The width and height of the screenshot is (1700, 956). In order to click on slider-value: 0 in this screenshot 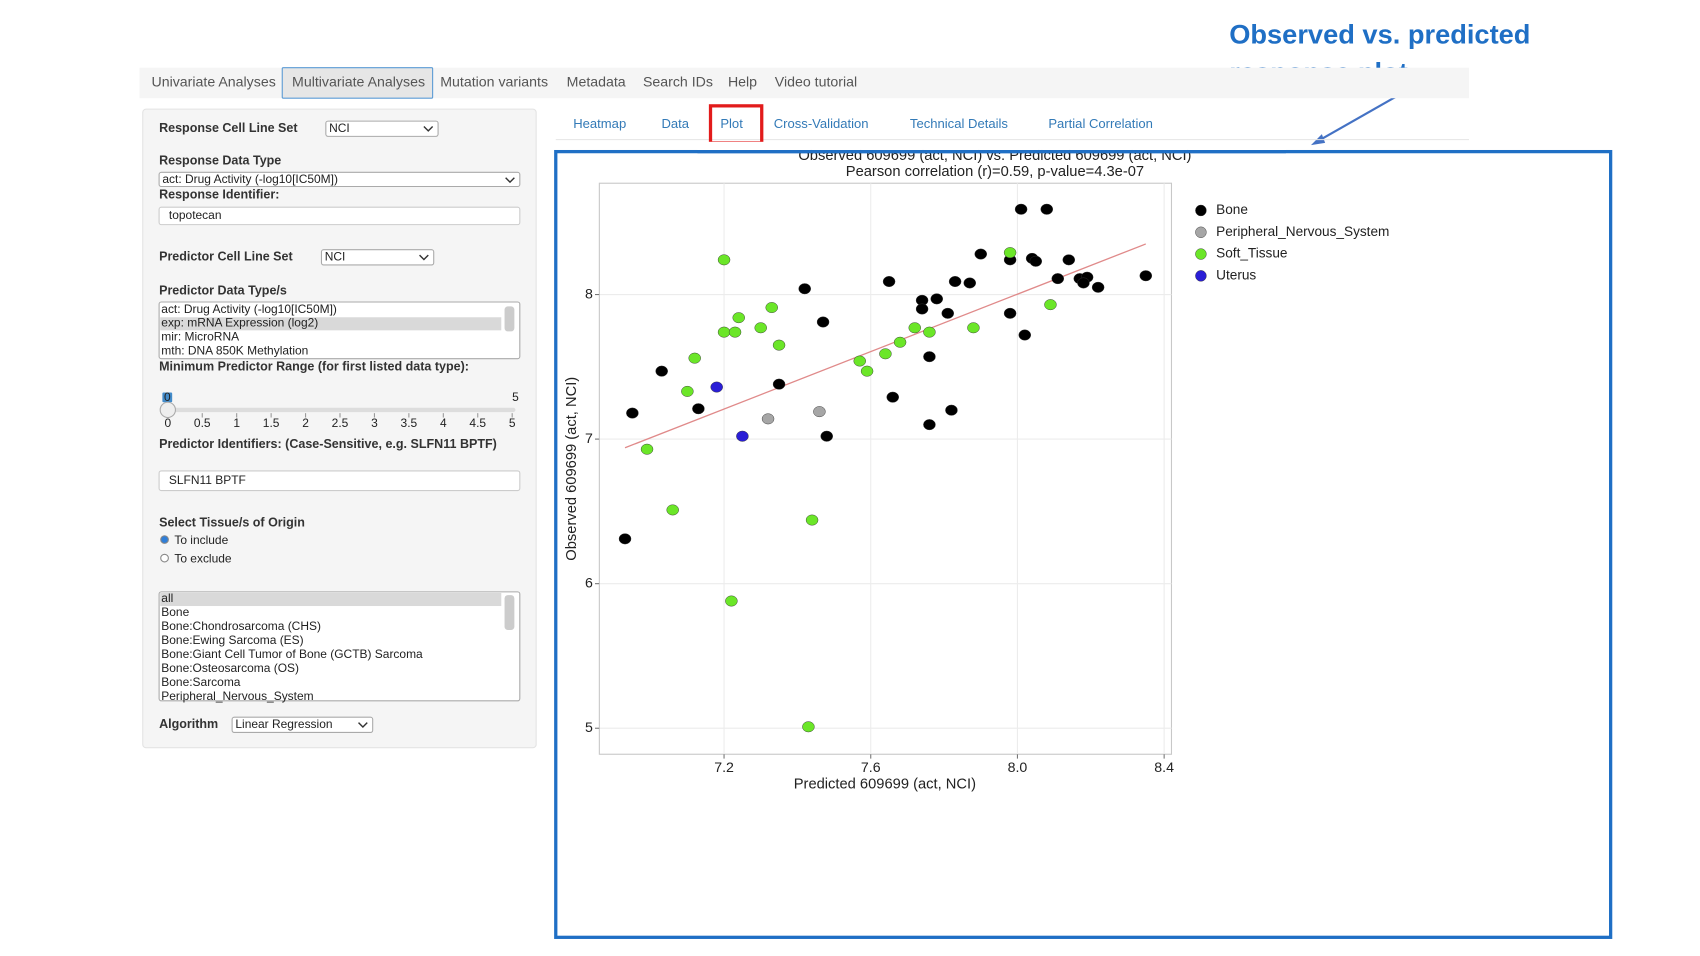, I will do `click(167, 397)`.